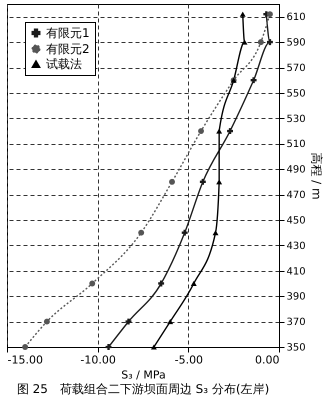 The height and width of the screenshot is (399, 327). Describe the element at coordinates (267, 360) in the screenshot. I see `x-tick-label: 0.00` at that location.